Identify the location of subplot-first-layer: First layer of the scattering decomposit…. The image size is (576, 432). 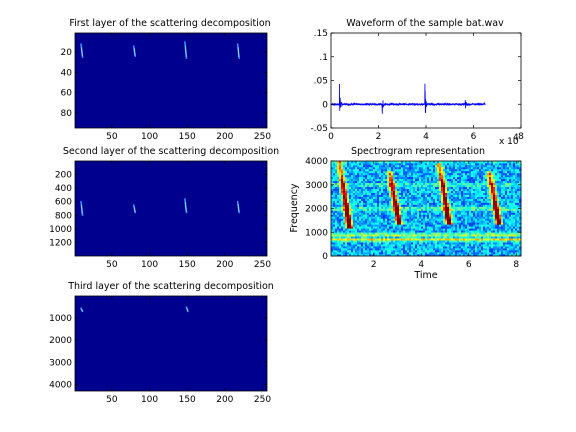
(166, 80).